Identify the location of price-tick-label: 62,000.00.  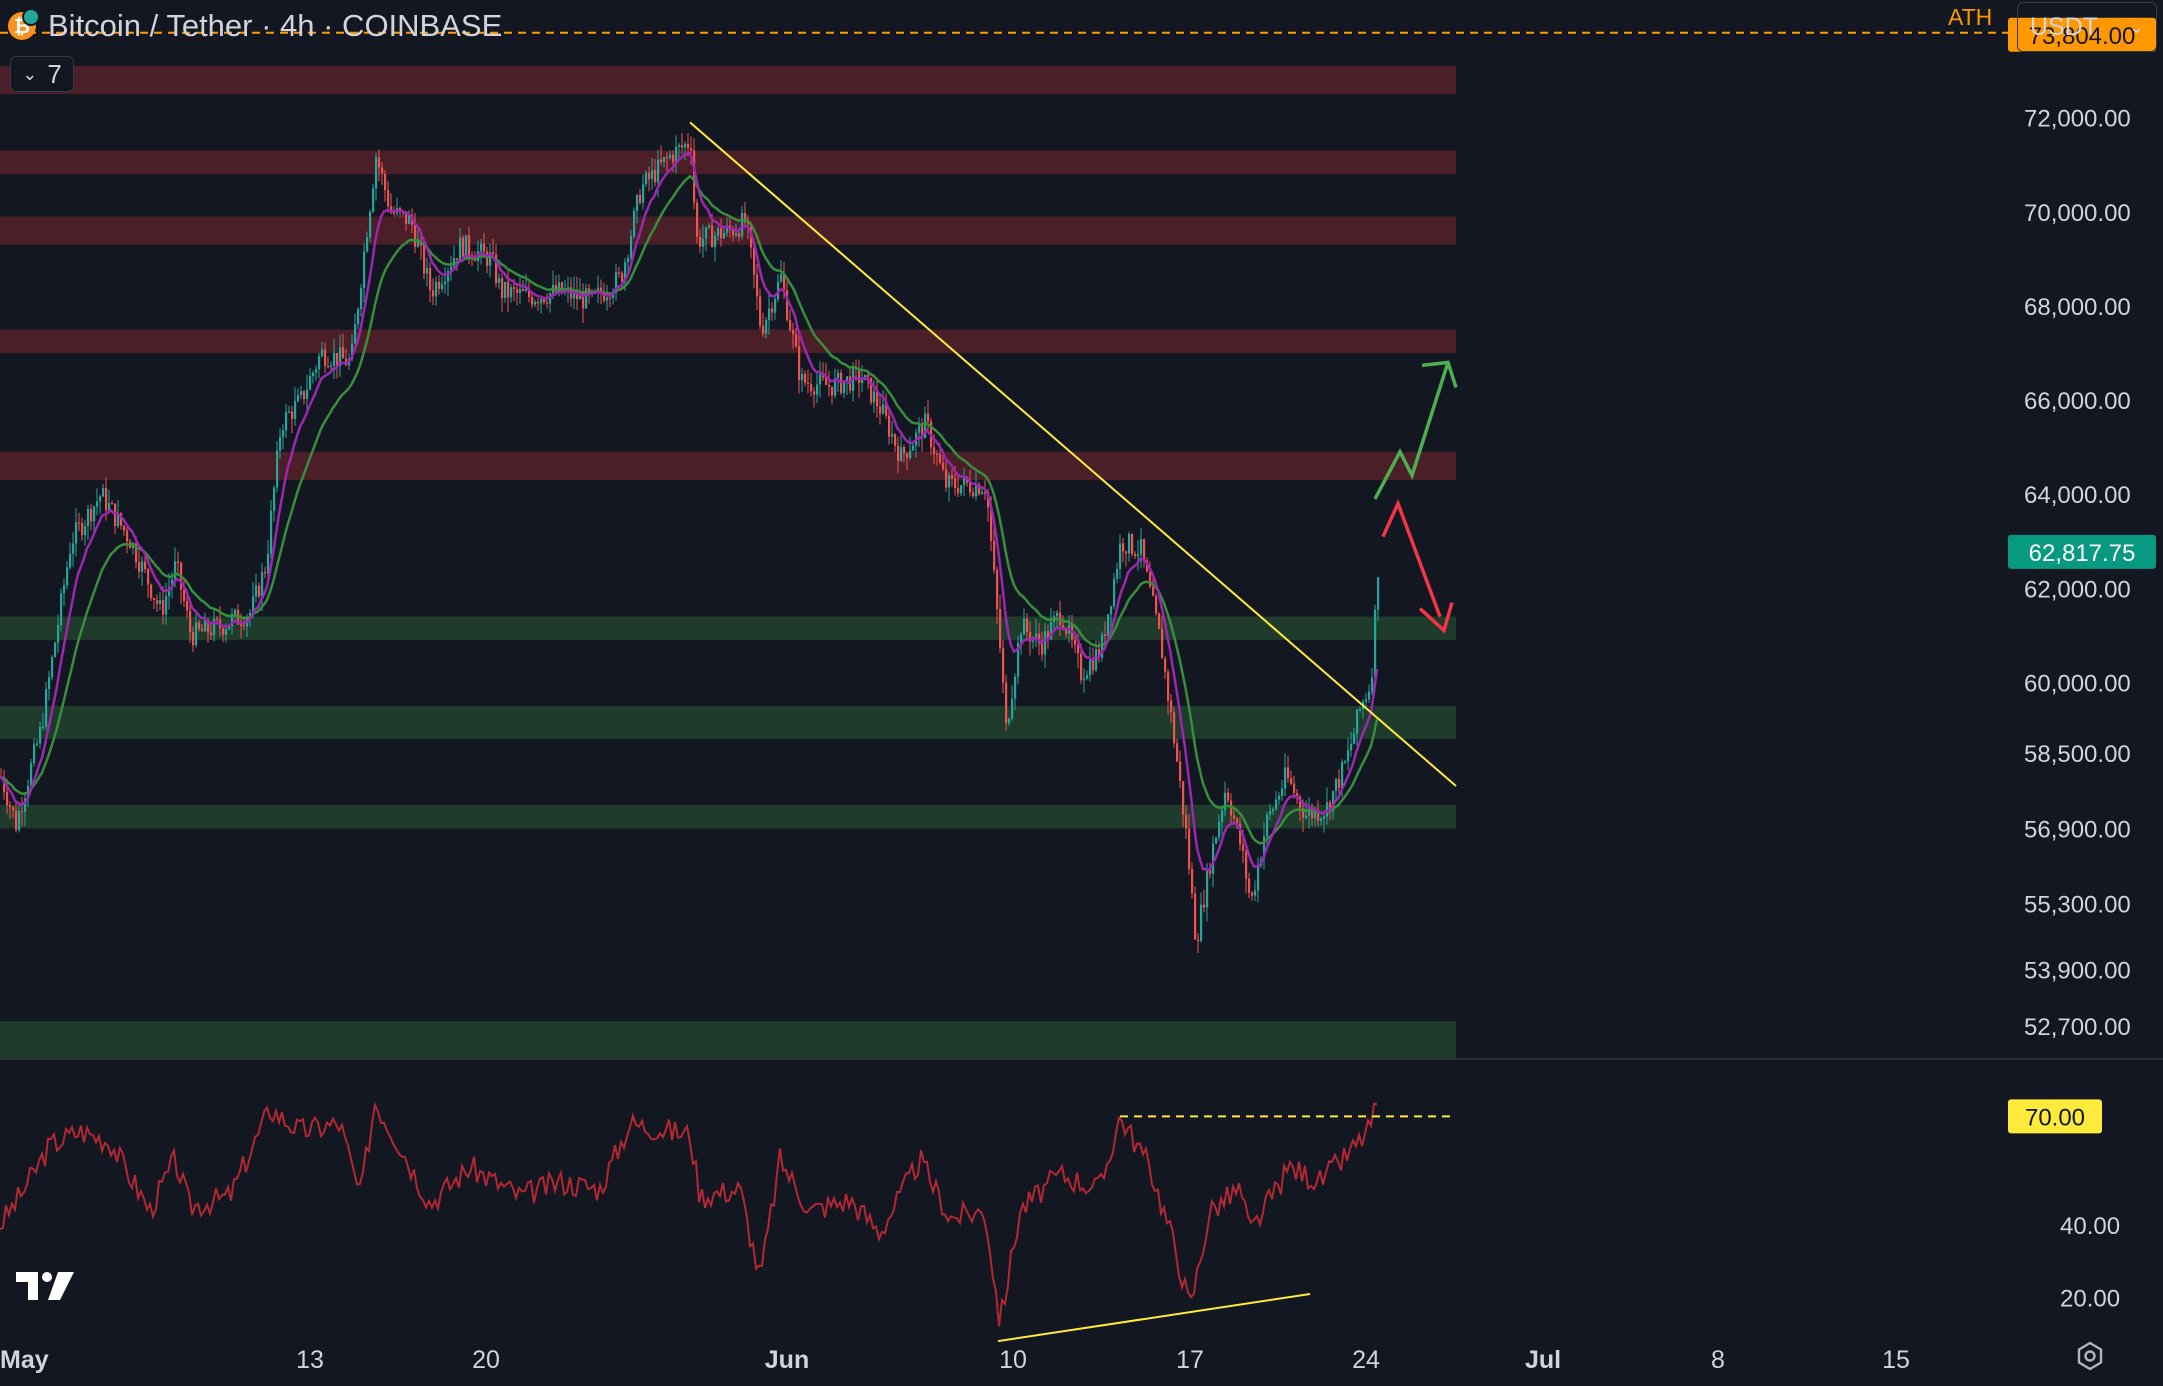
(2077, 589).